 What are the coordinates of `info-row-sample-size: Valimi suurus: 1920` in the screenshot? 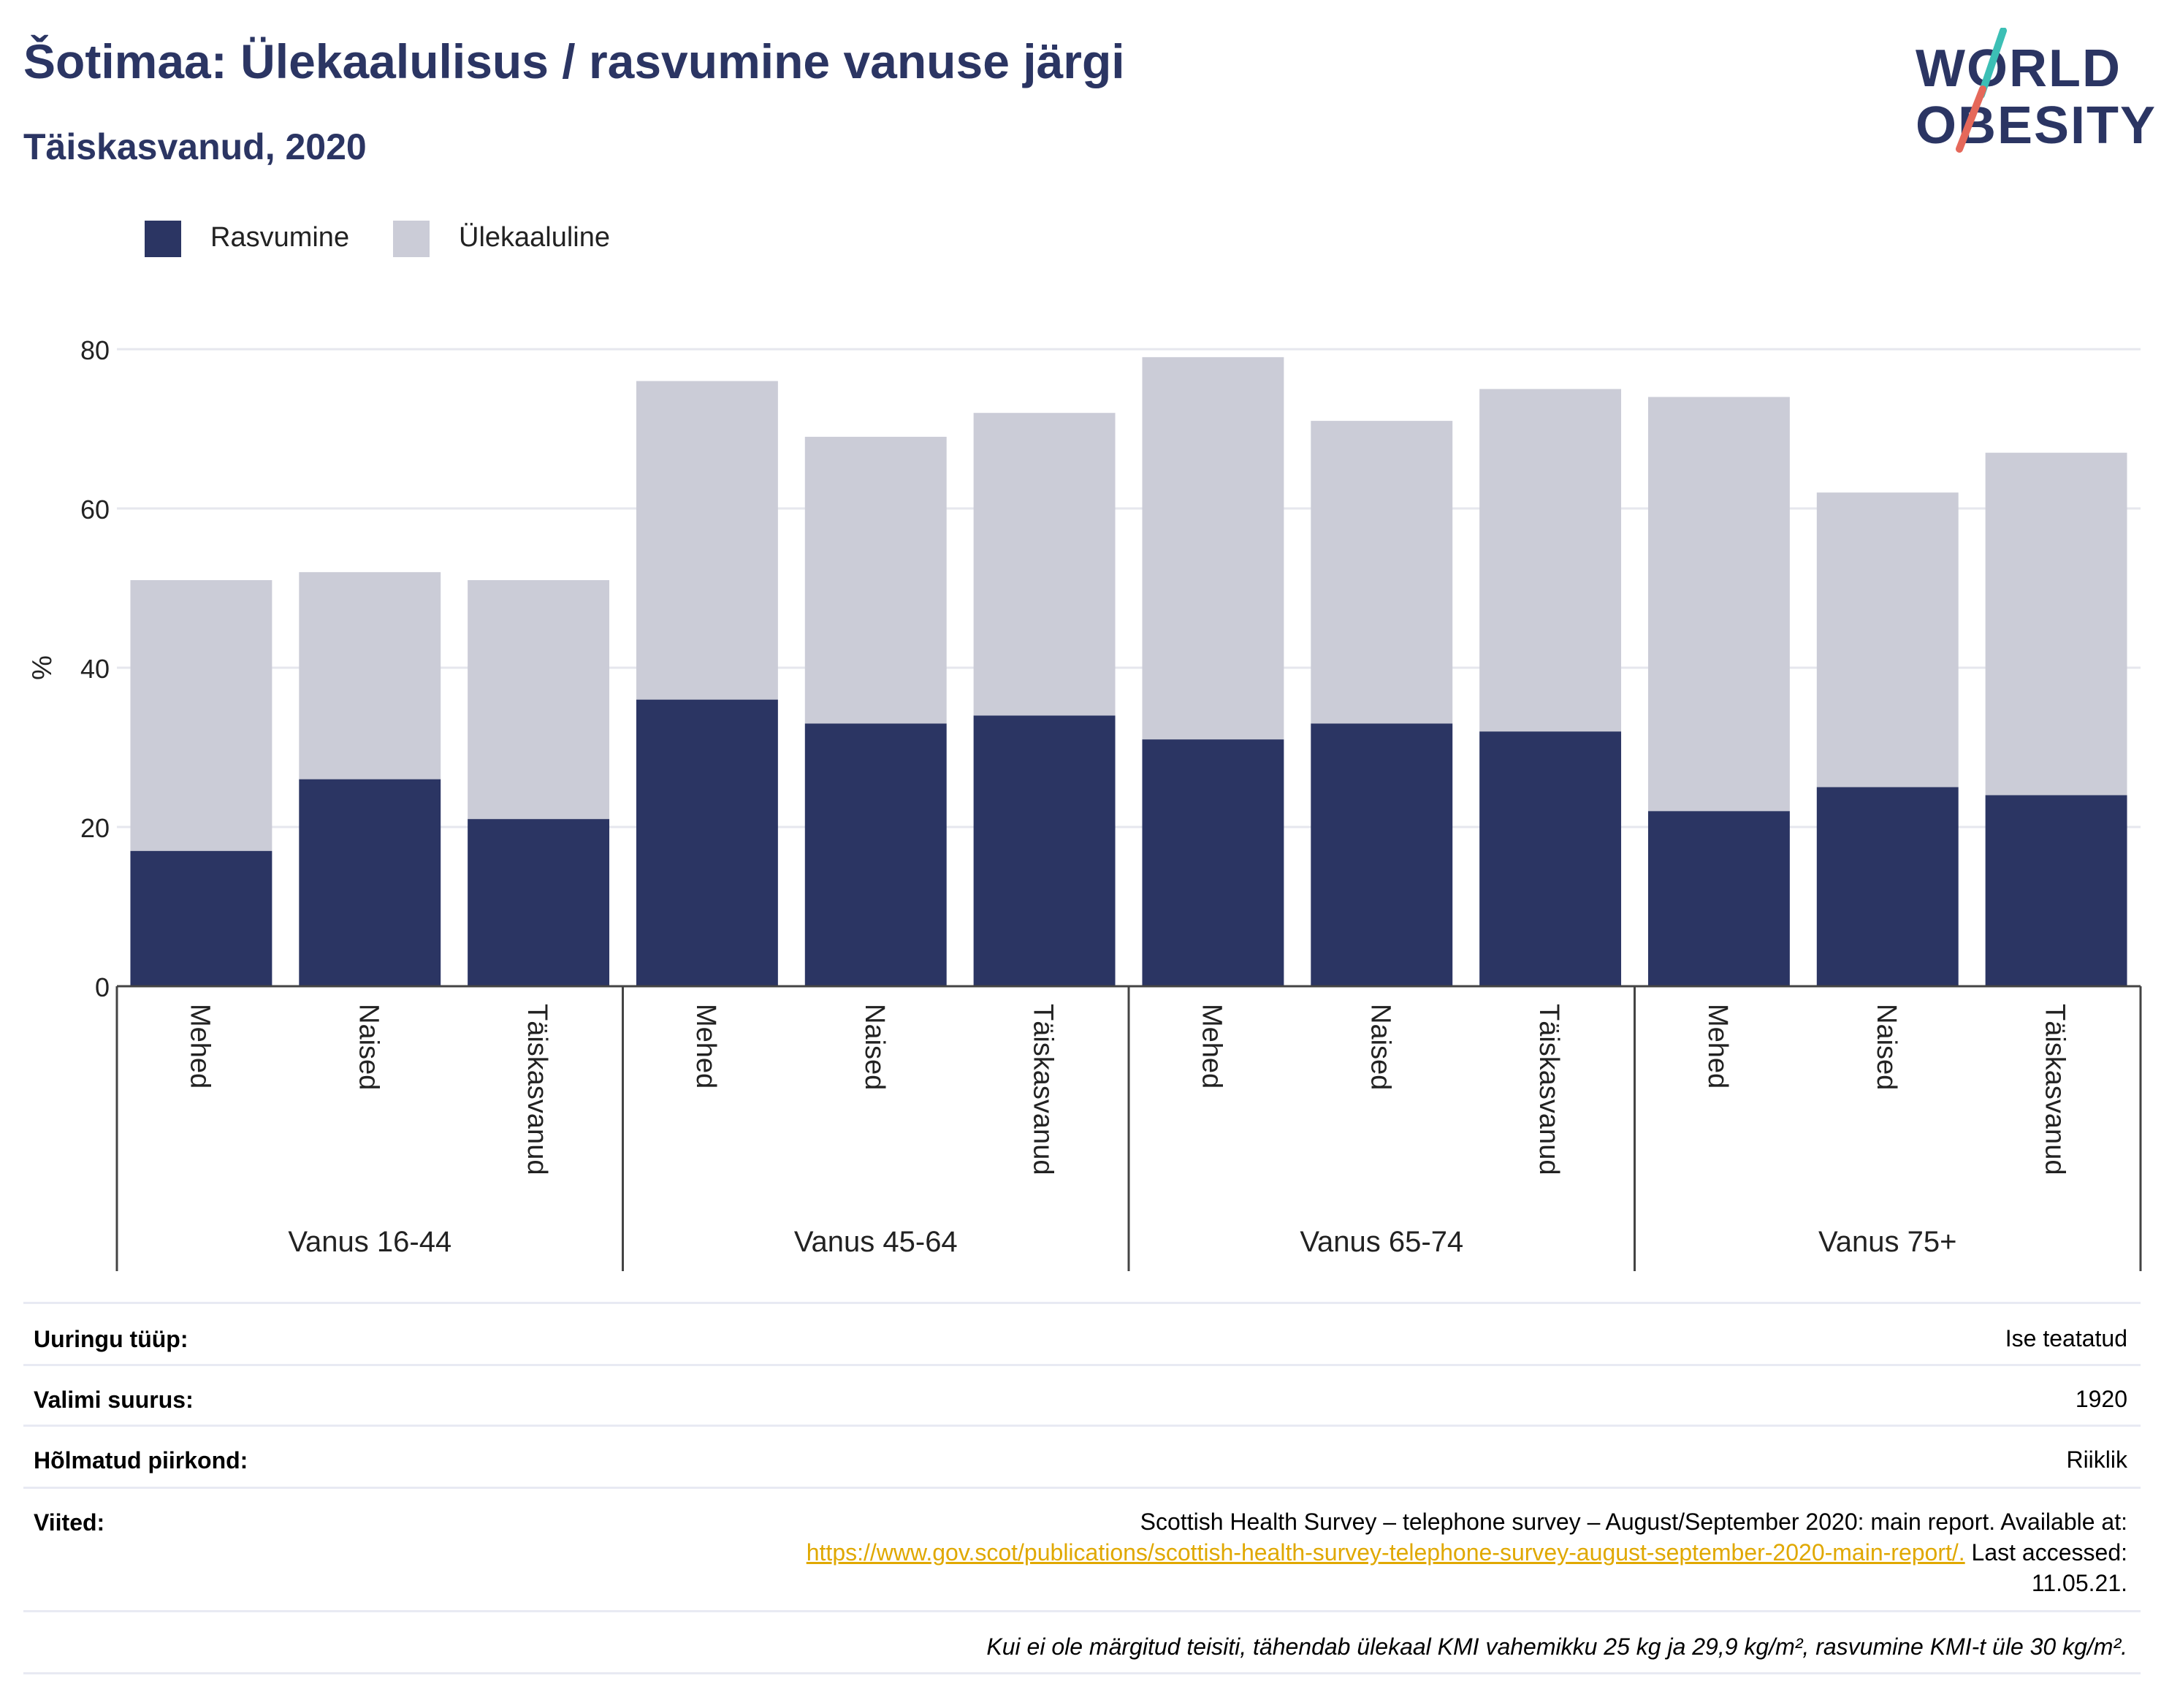 It's located at (1082, 1394).